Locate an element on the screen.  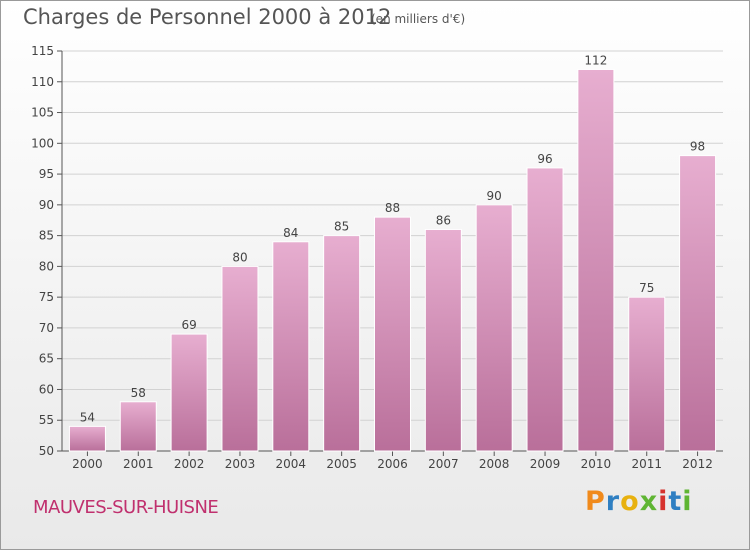
value-label-2006: 88 is located at coordinates (392, 208).